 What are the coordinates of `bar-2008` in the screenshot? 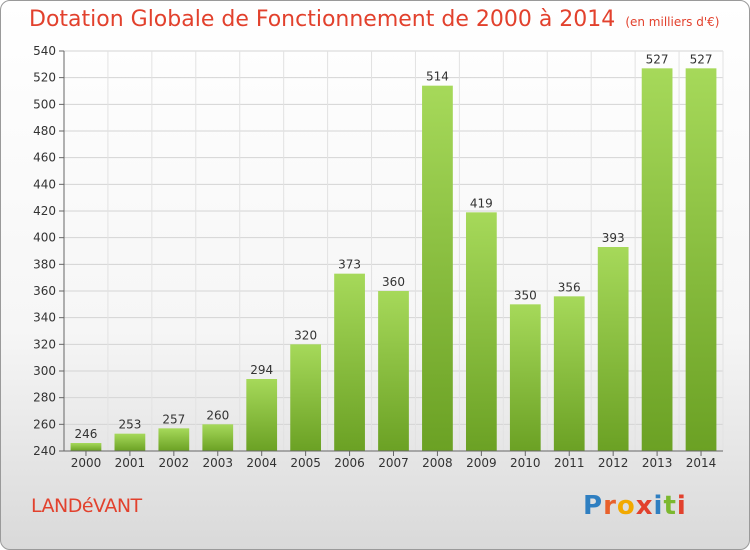 It's located at (437, 268).